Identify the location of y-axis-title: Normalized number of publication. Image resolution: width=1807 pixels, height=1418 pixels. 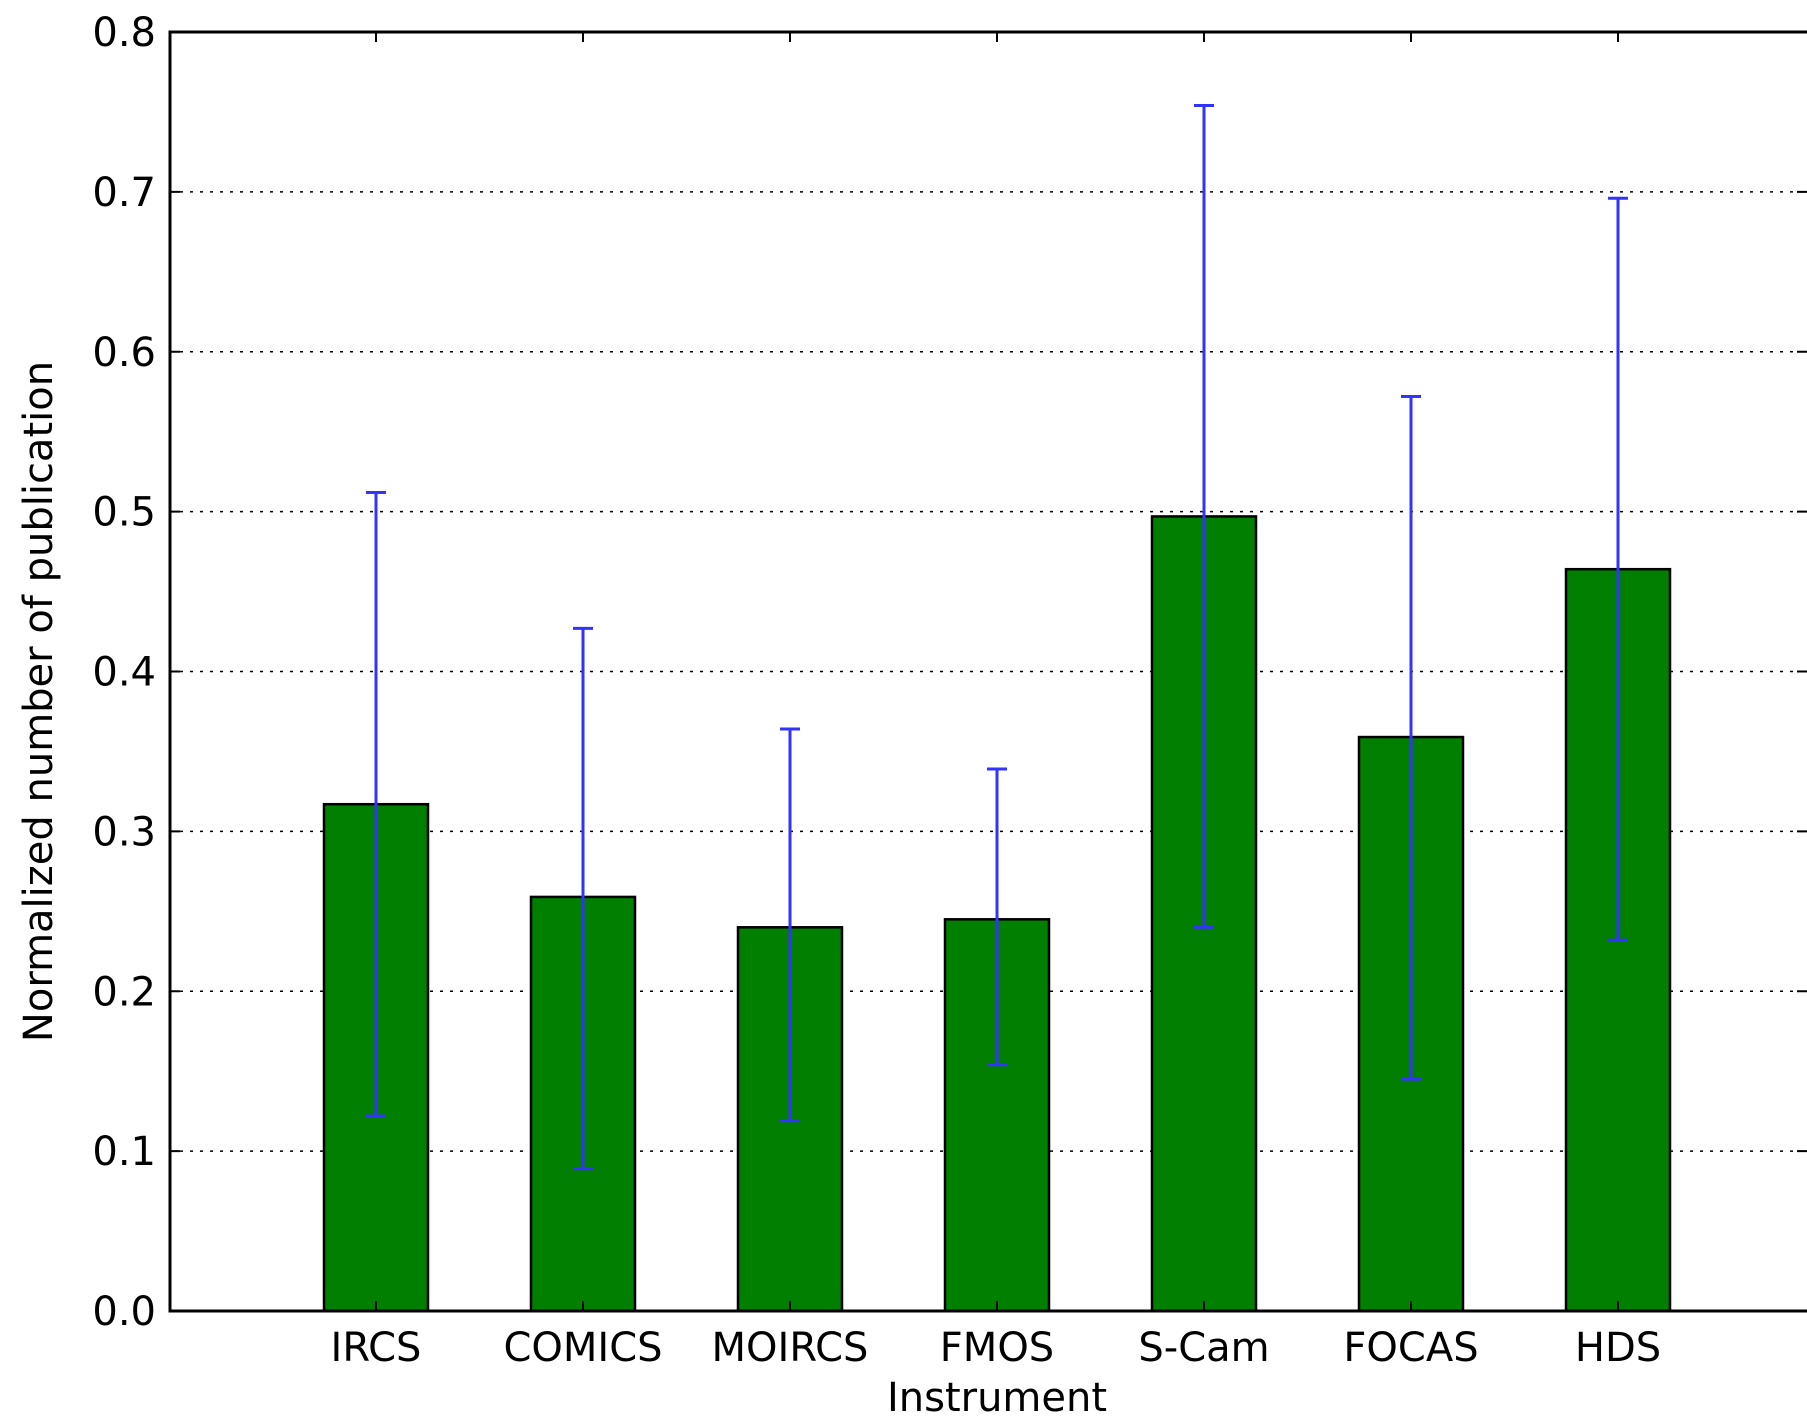
(39, 701).